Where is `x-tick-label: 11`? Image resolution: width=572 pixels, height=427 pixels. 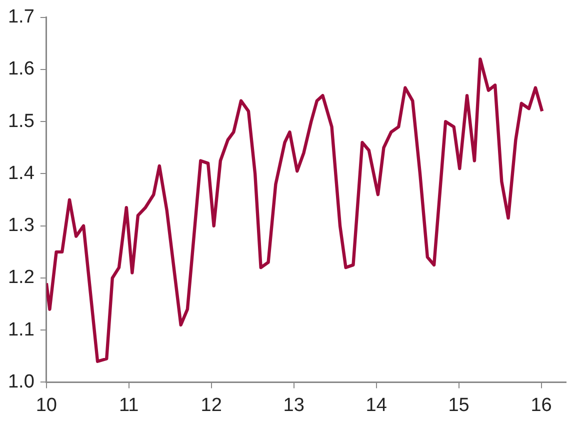 x-tick-label: 11 is located at coordinates (129, 405).